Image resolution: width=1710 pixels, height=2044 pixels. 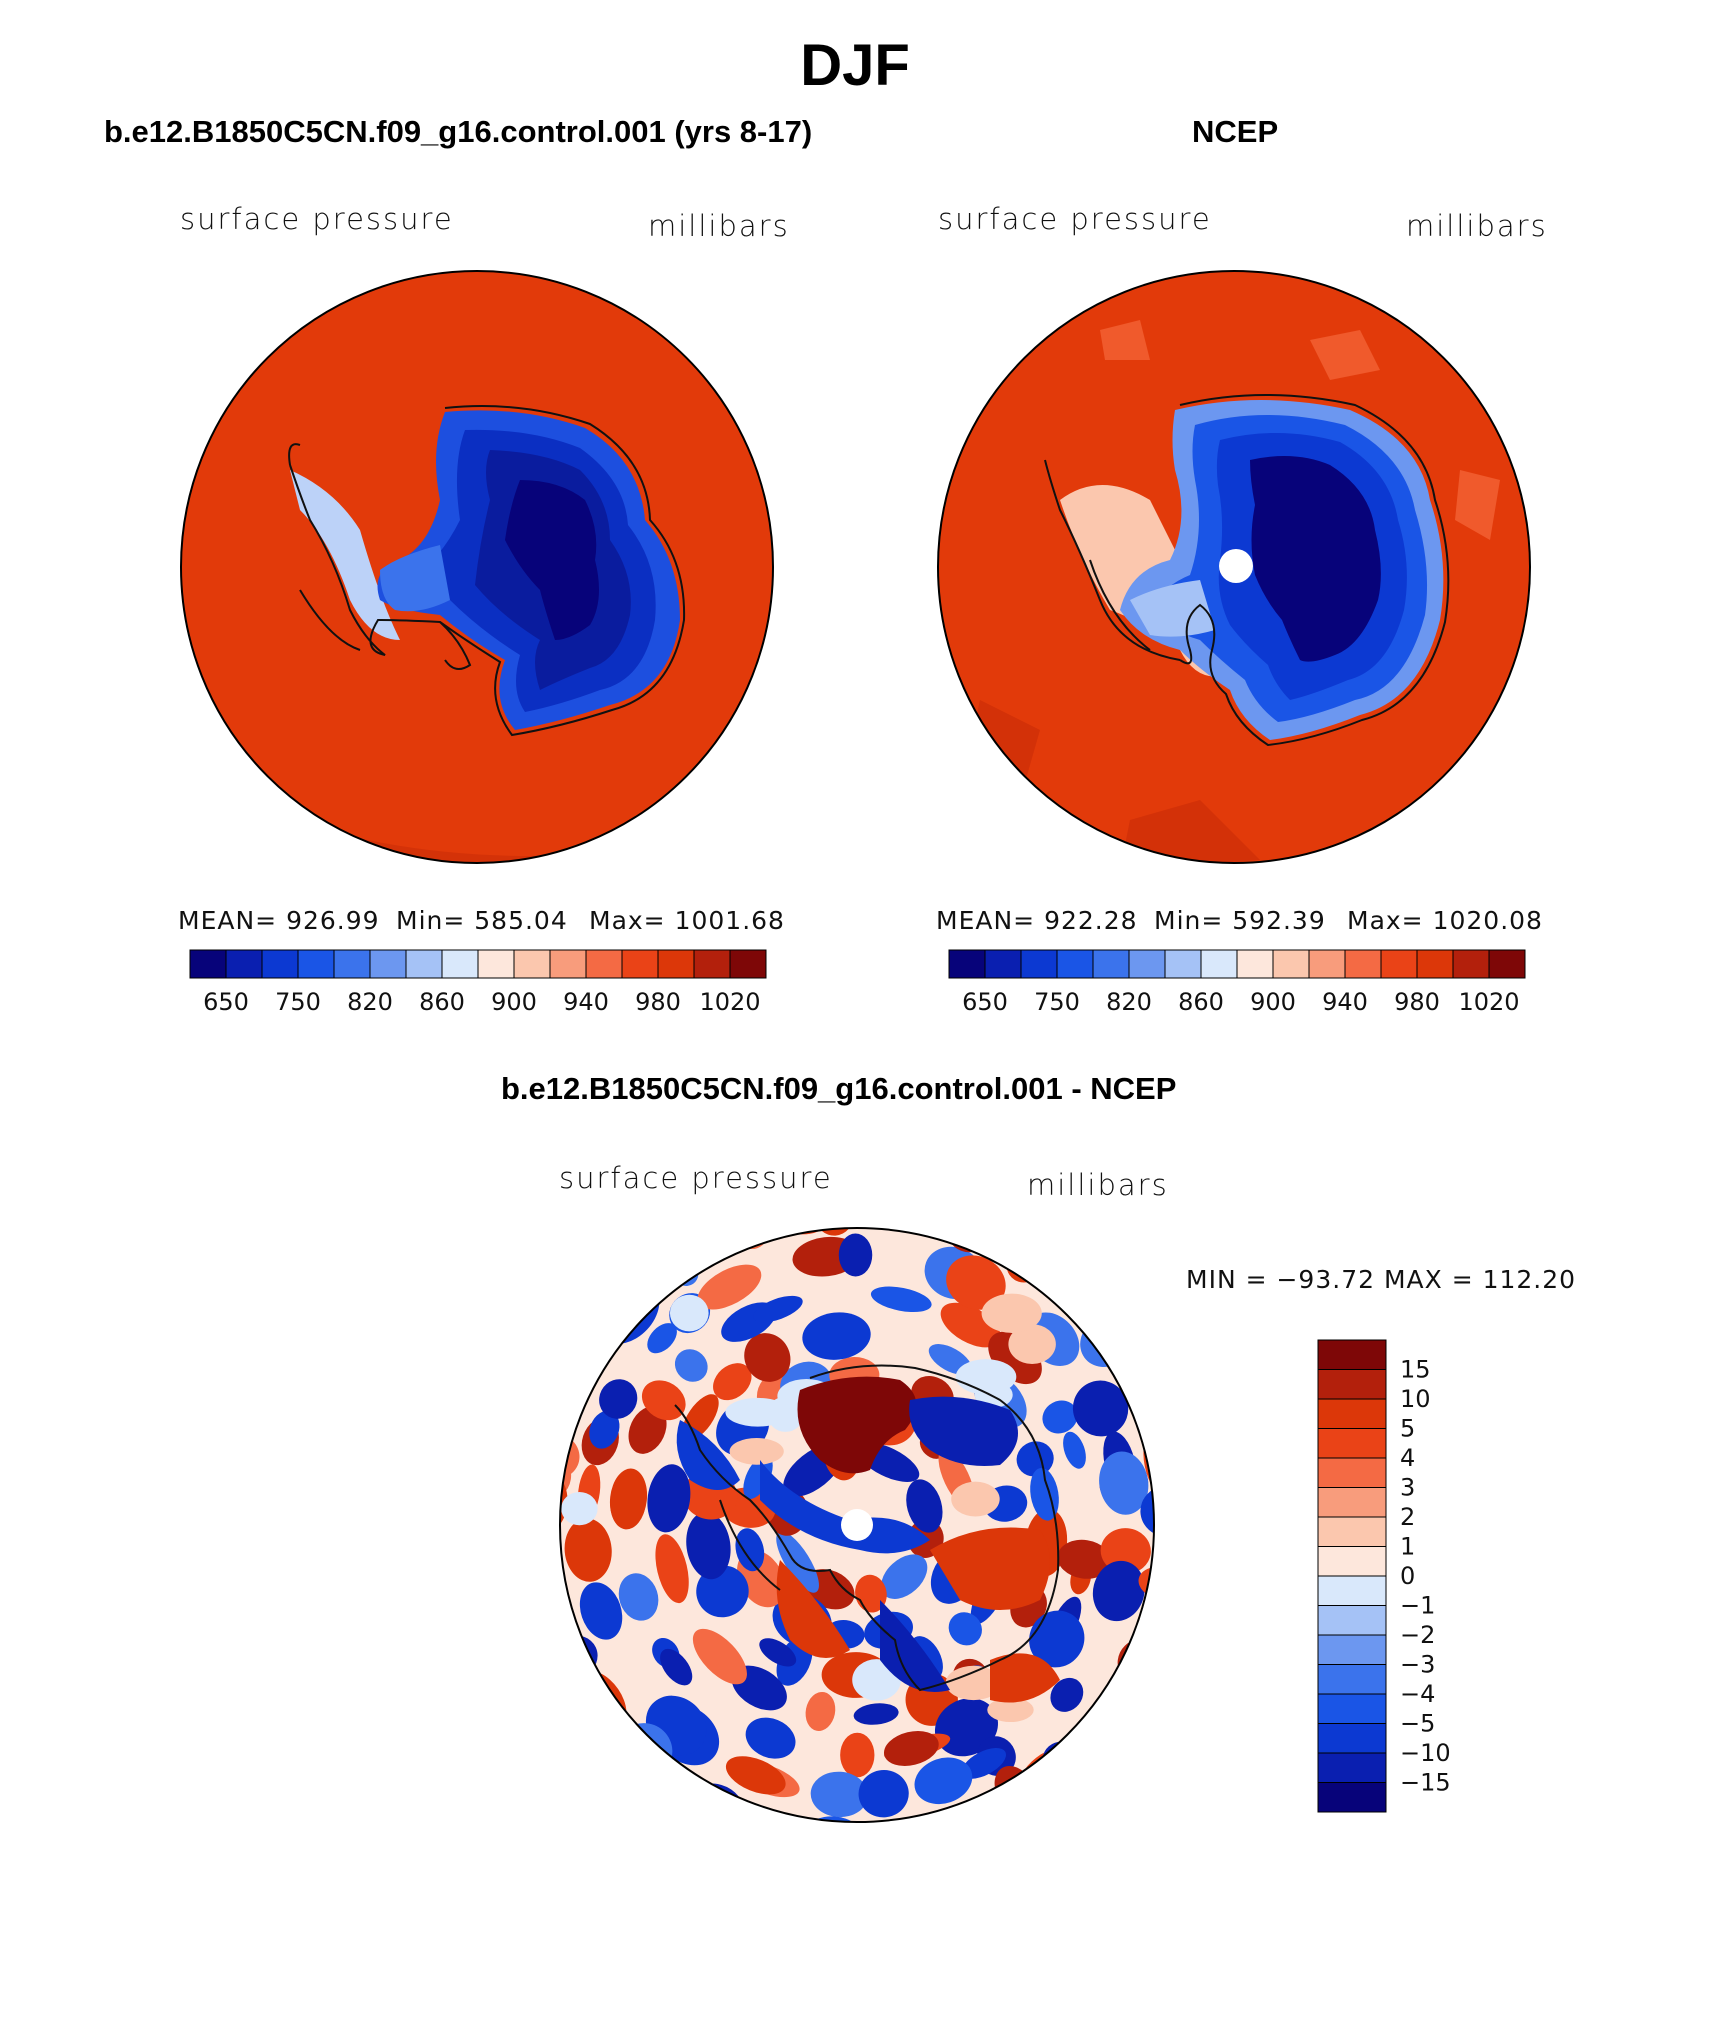 What do you see at coordinates (1445, 920) in the screenshot?
I see `panel-obs-max: Max= 1020.08` at bounding box center [1445, 920].